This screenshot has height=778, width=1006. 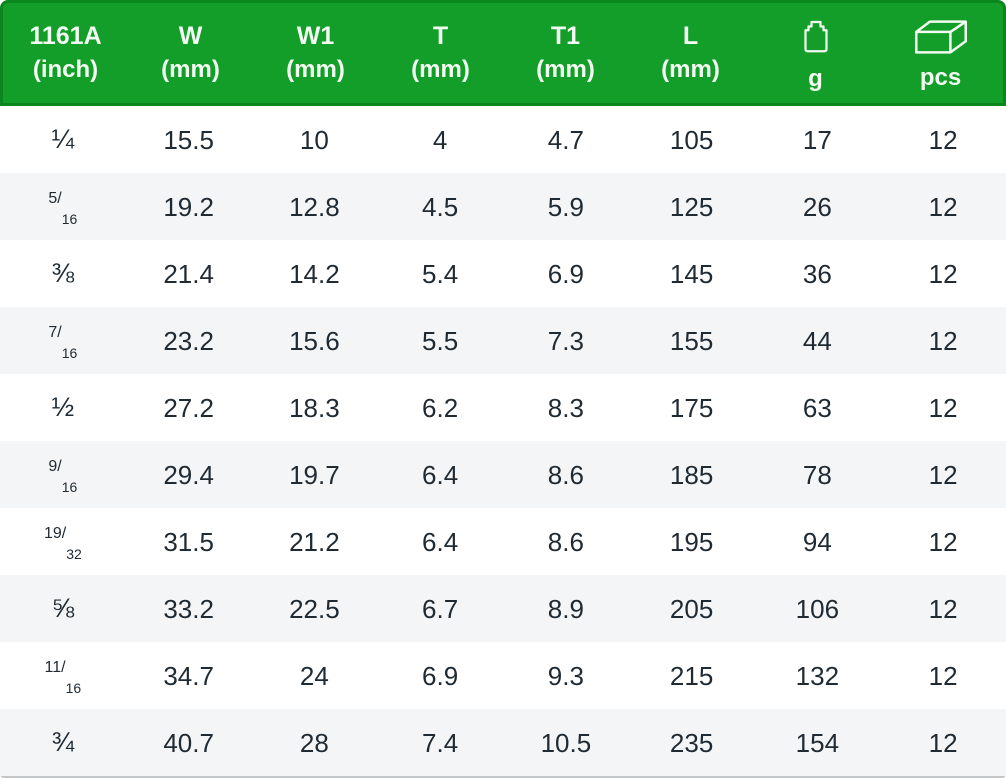 I want to click on t-cell: 7.4, so click(x=440, y=742).